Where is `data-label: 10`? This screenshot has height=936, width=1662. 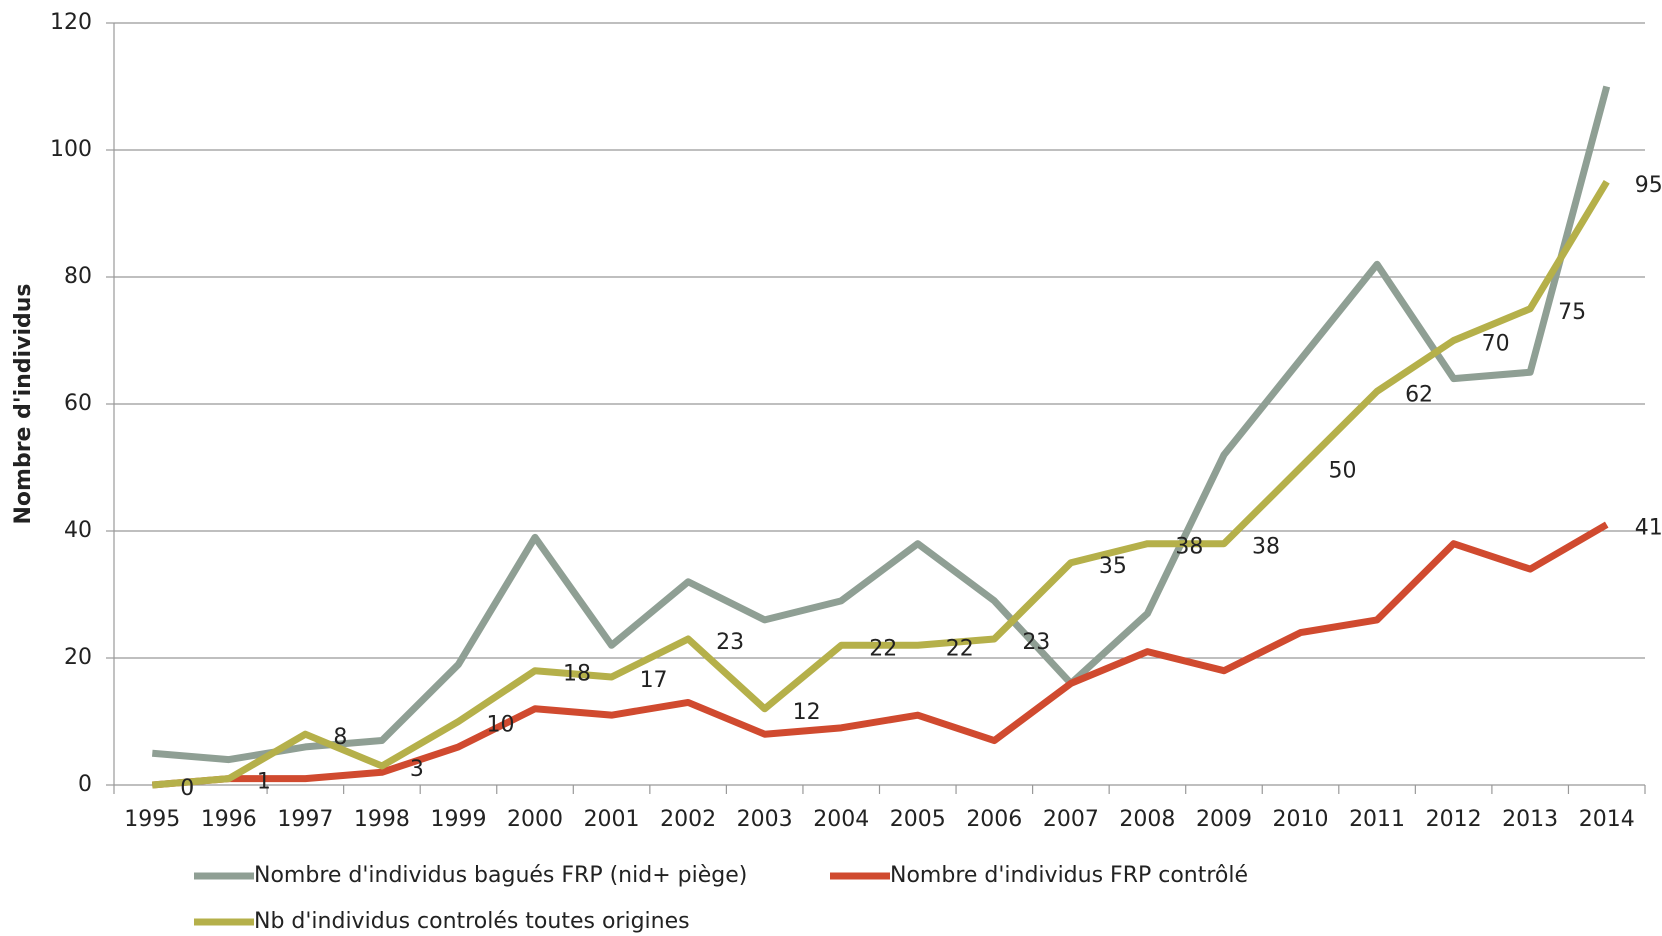 data-label: 10 is located at coordinates (500, 725).